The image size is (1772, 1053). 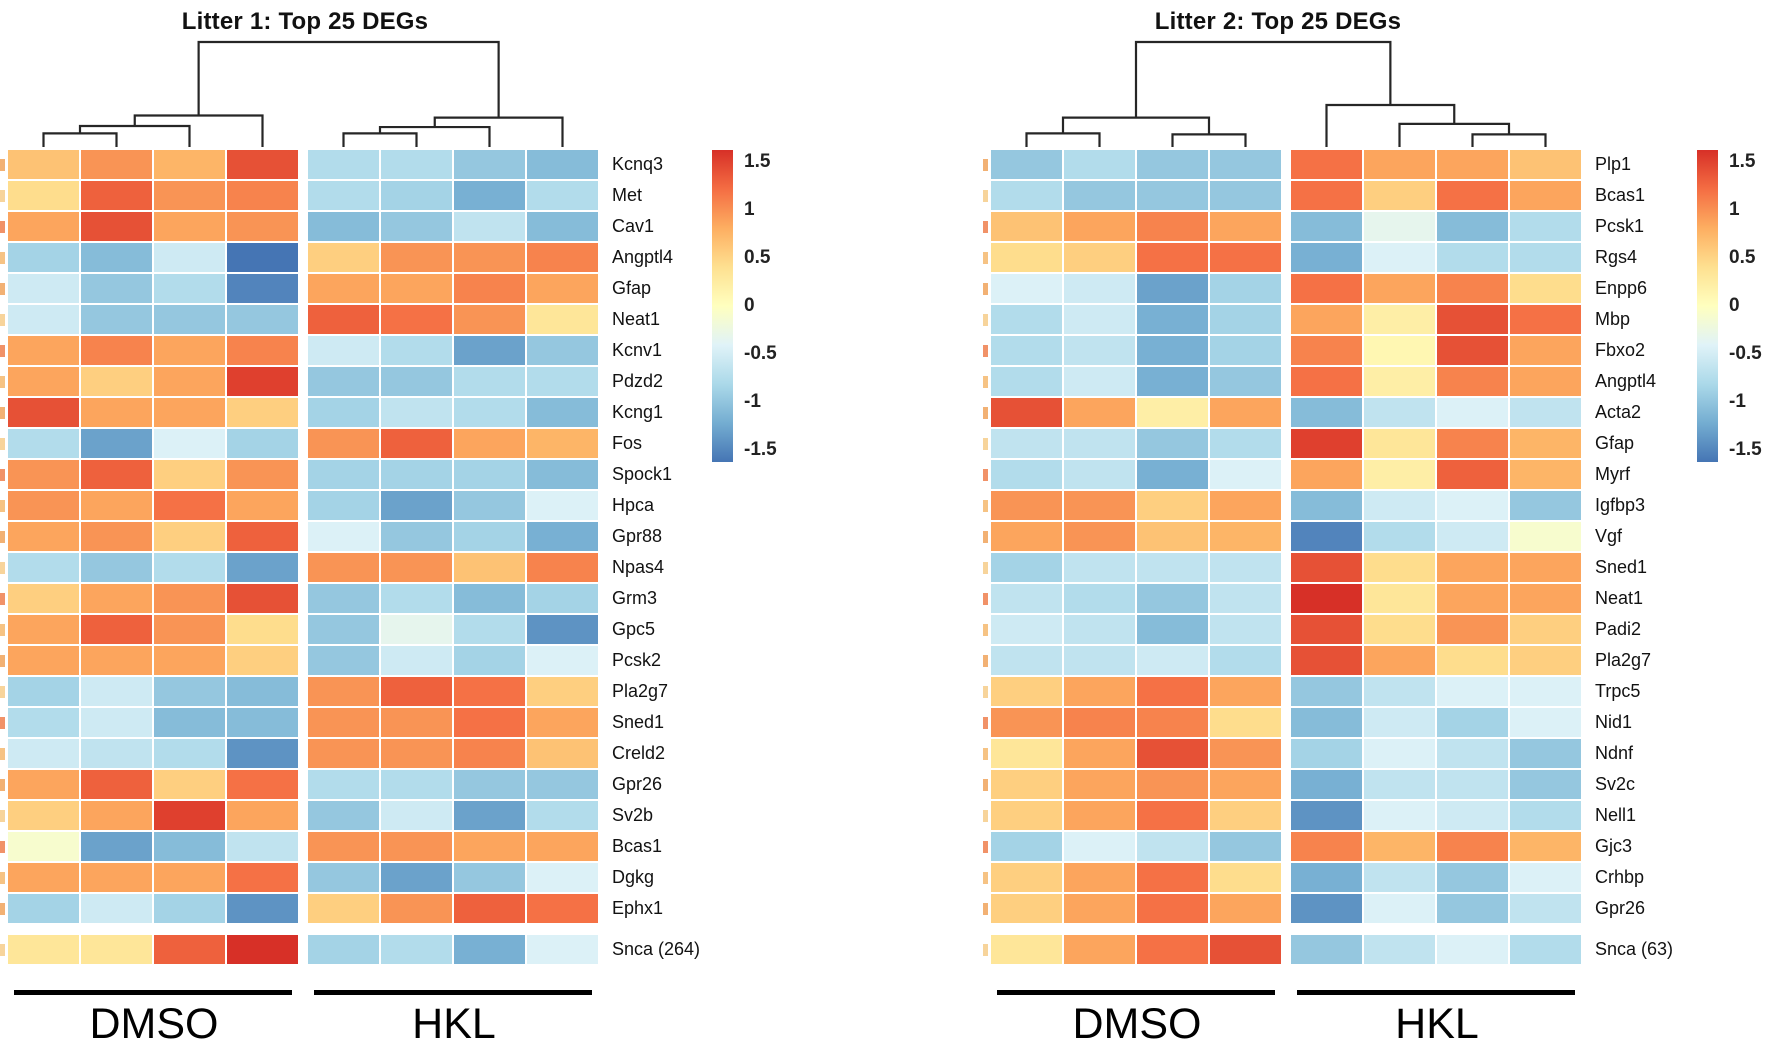 What do you see at coordinates (1620, 195) in the screenshot?
I see `gene-label: Bcas1` at bounding box center [1620, 195].